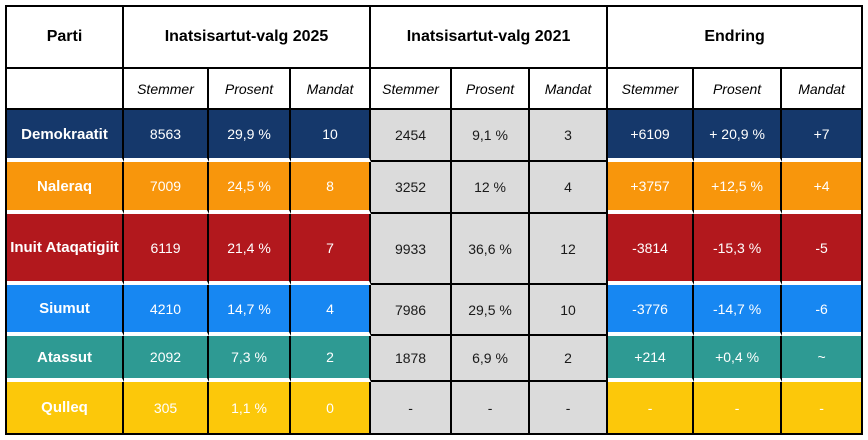  Describe the element at coordinates (250, 359) in the screenshot. I see `cell-2025-prosent: 7,3 %` at that location.